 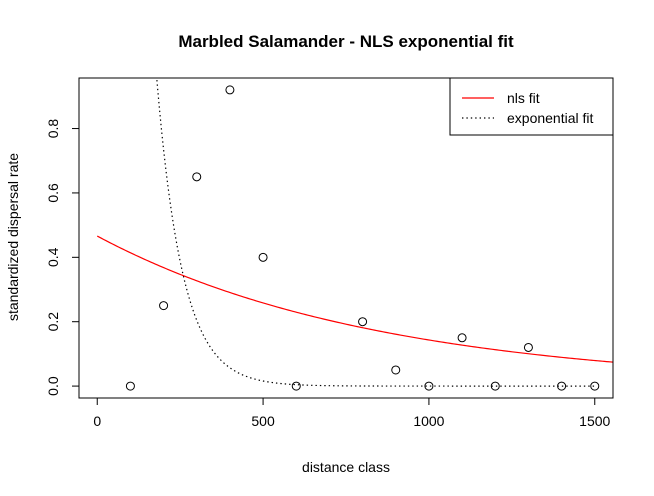 What do you see at coordinates (97, 421) in the screenshot?
I see `x-tick-label: 0` at bounding box center [97, 421].